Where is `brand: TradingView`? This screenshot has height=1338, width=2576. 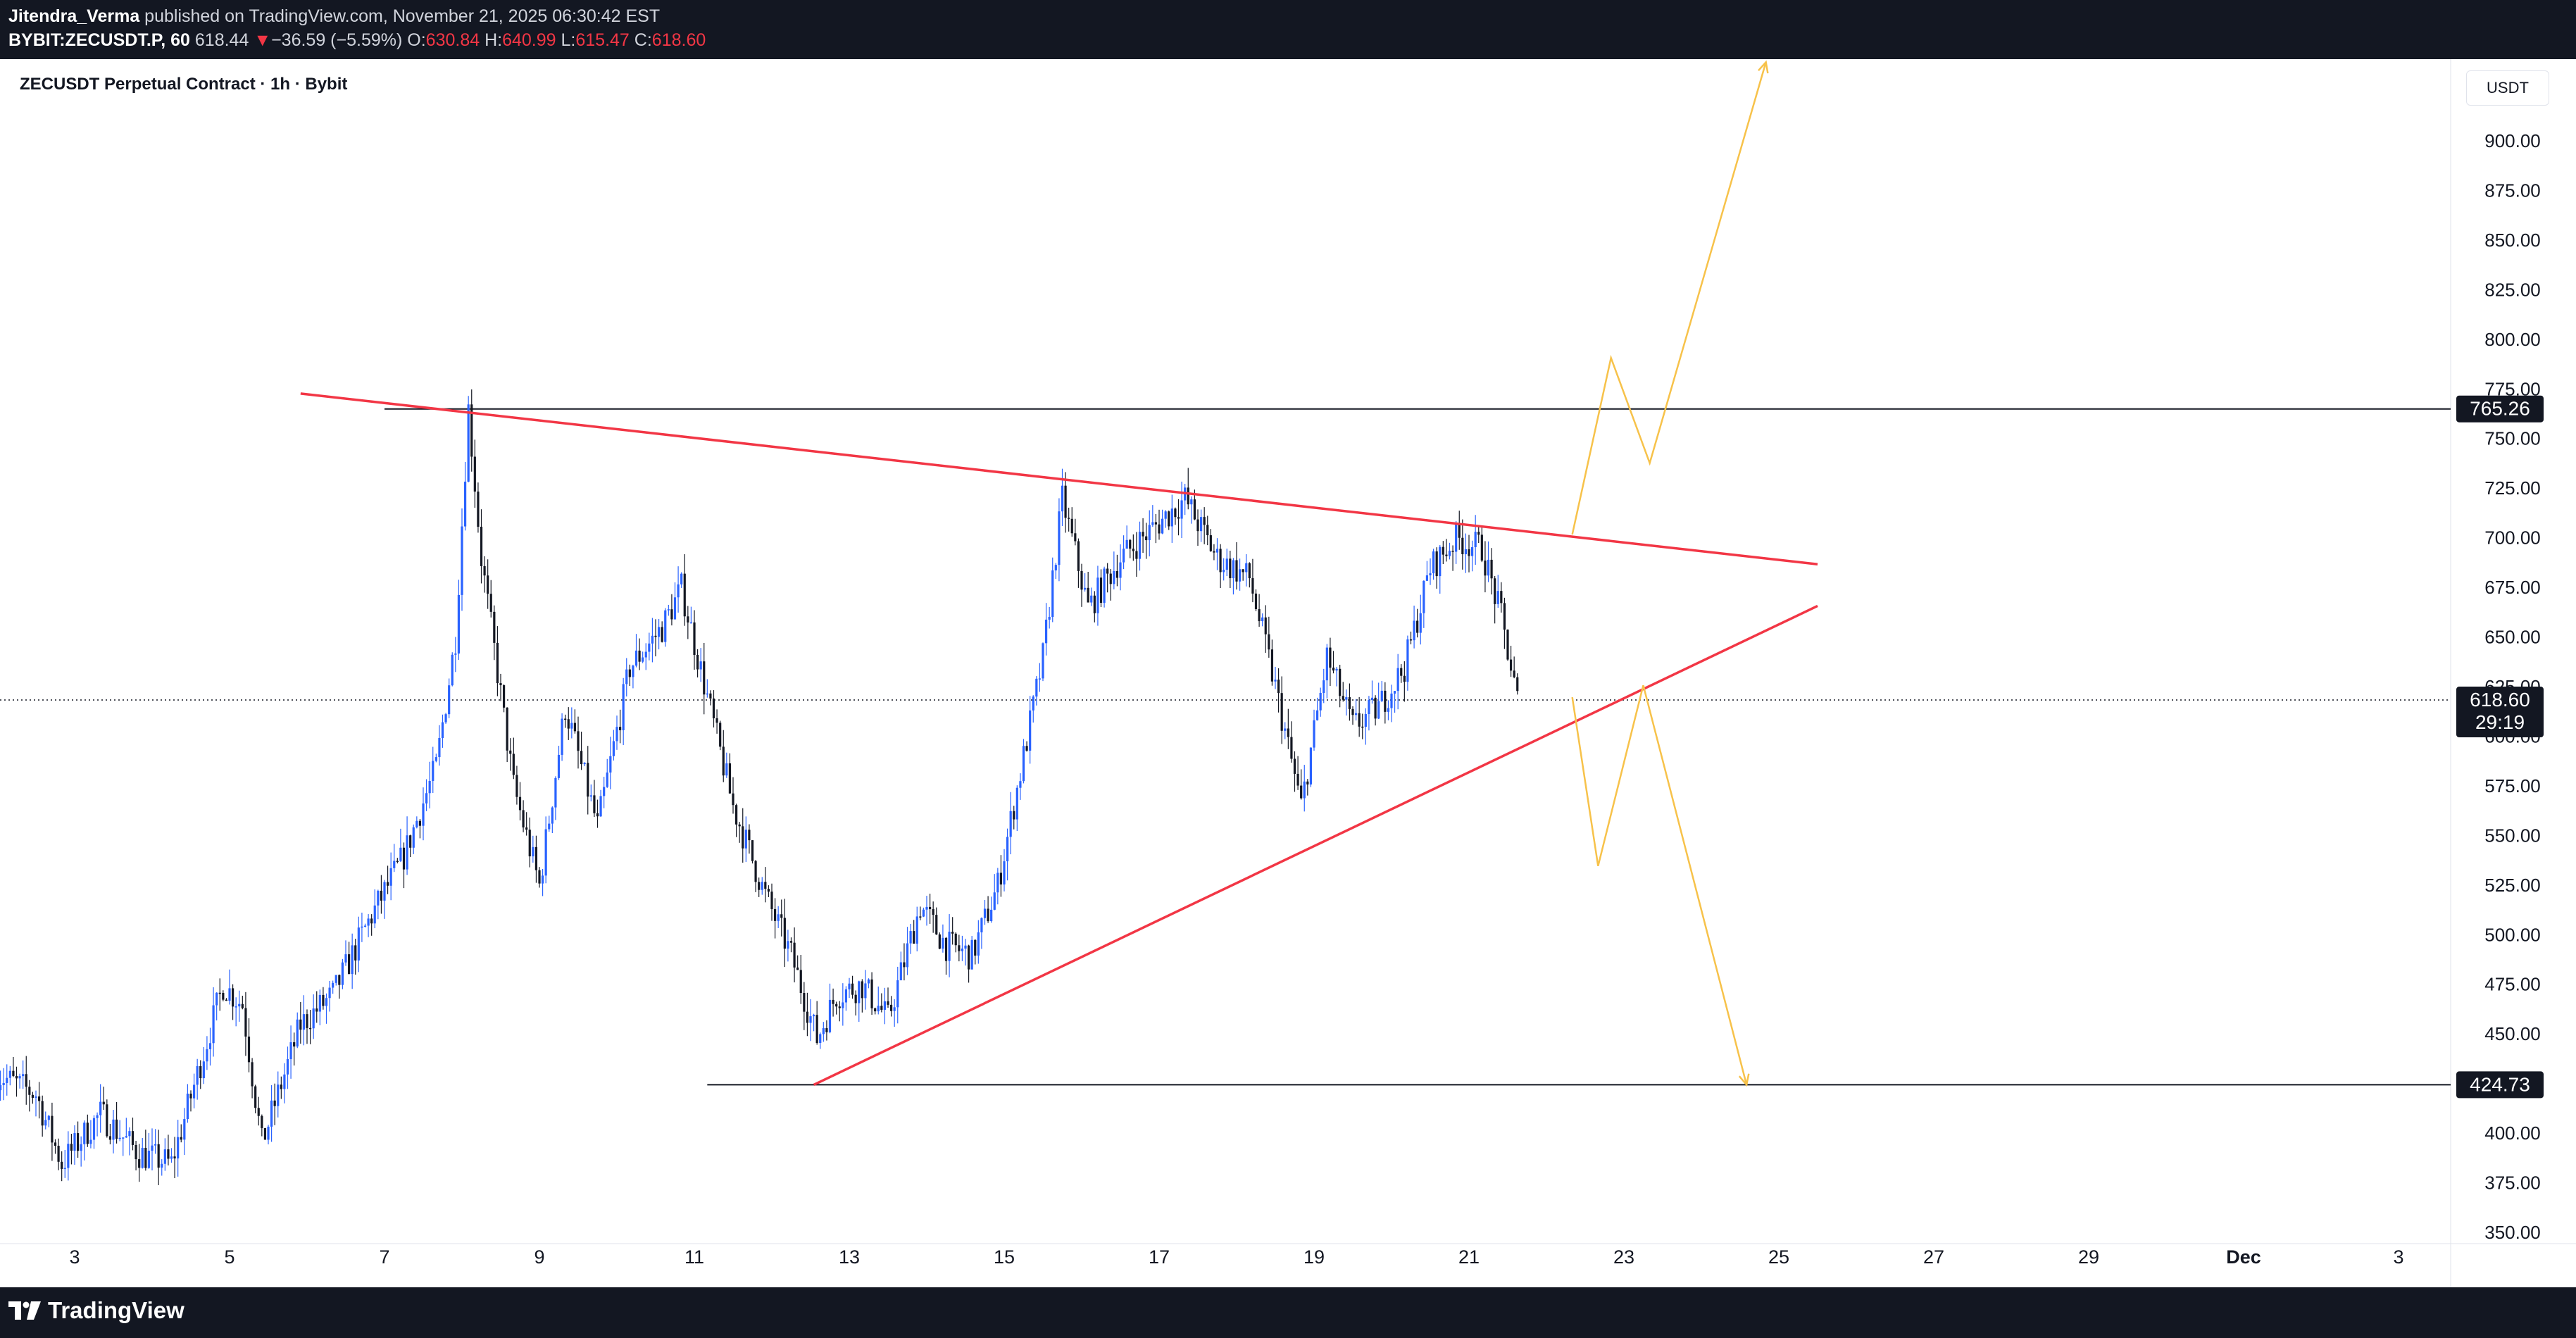
brand: TradingView is located at coordinates (96, 1310).